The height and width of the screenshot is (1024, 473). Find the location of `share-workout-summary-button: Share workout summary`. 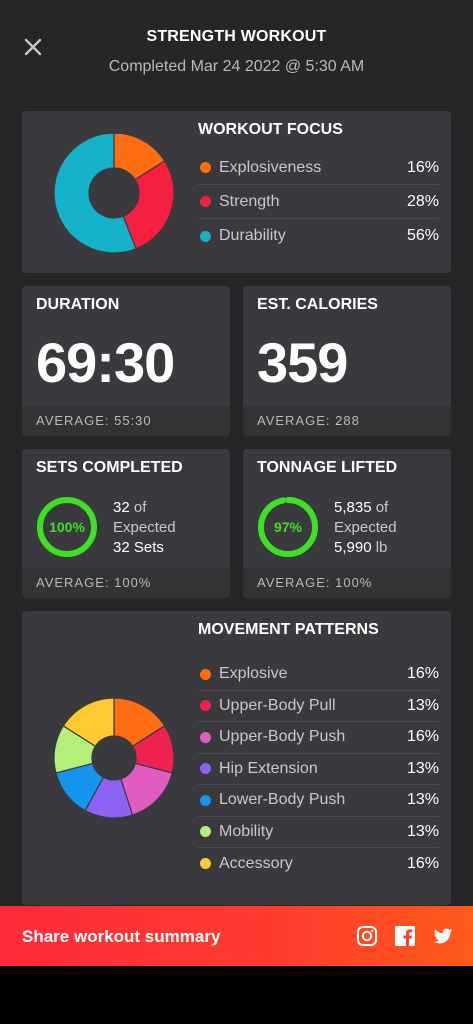

share-workout-summary-button: Share workout summary is located at coordinates (121, 936).